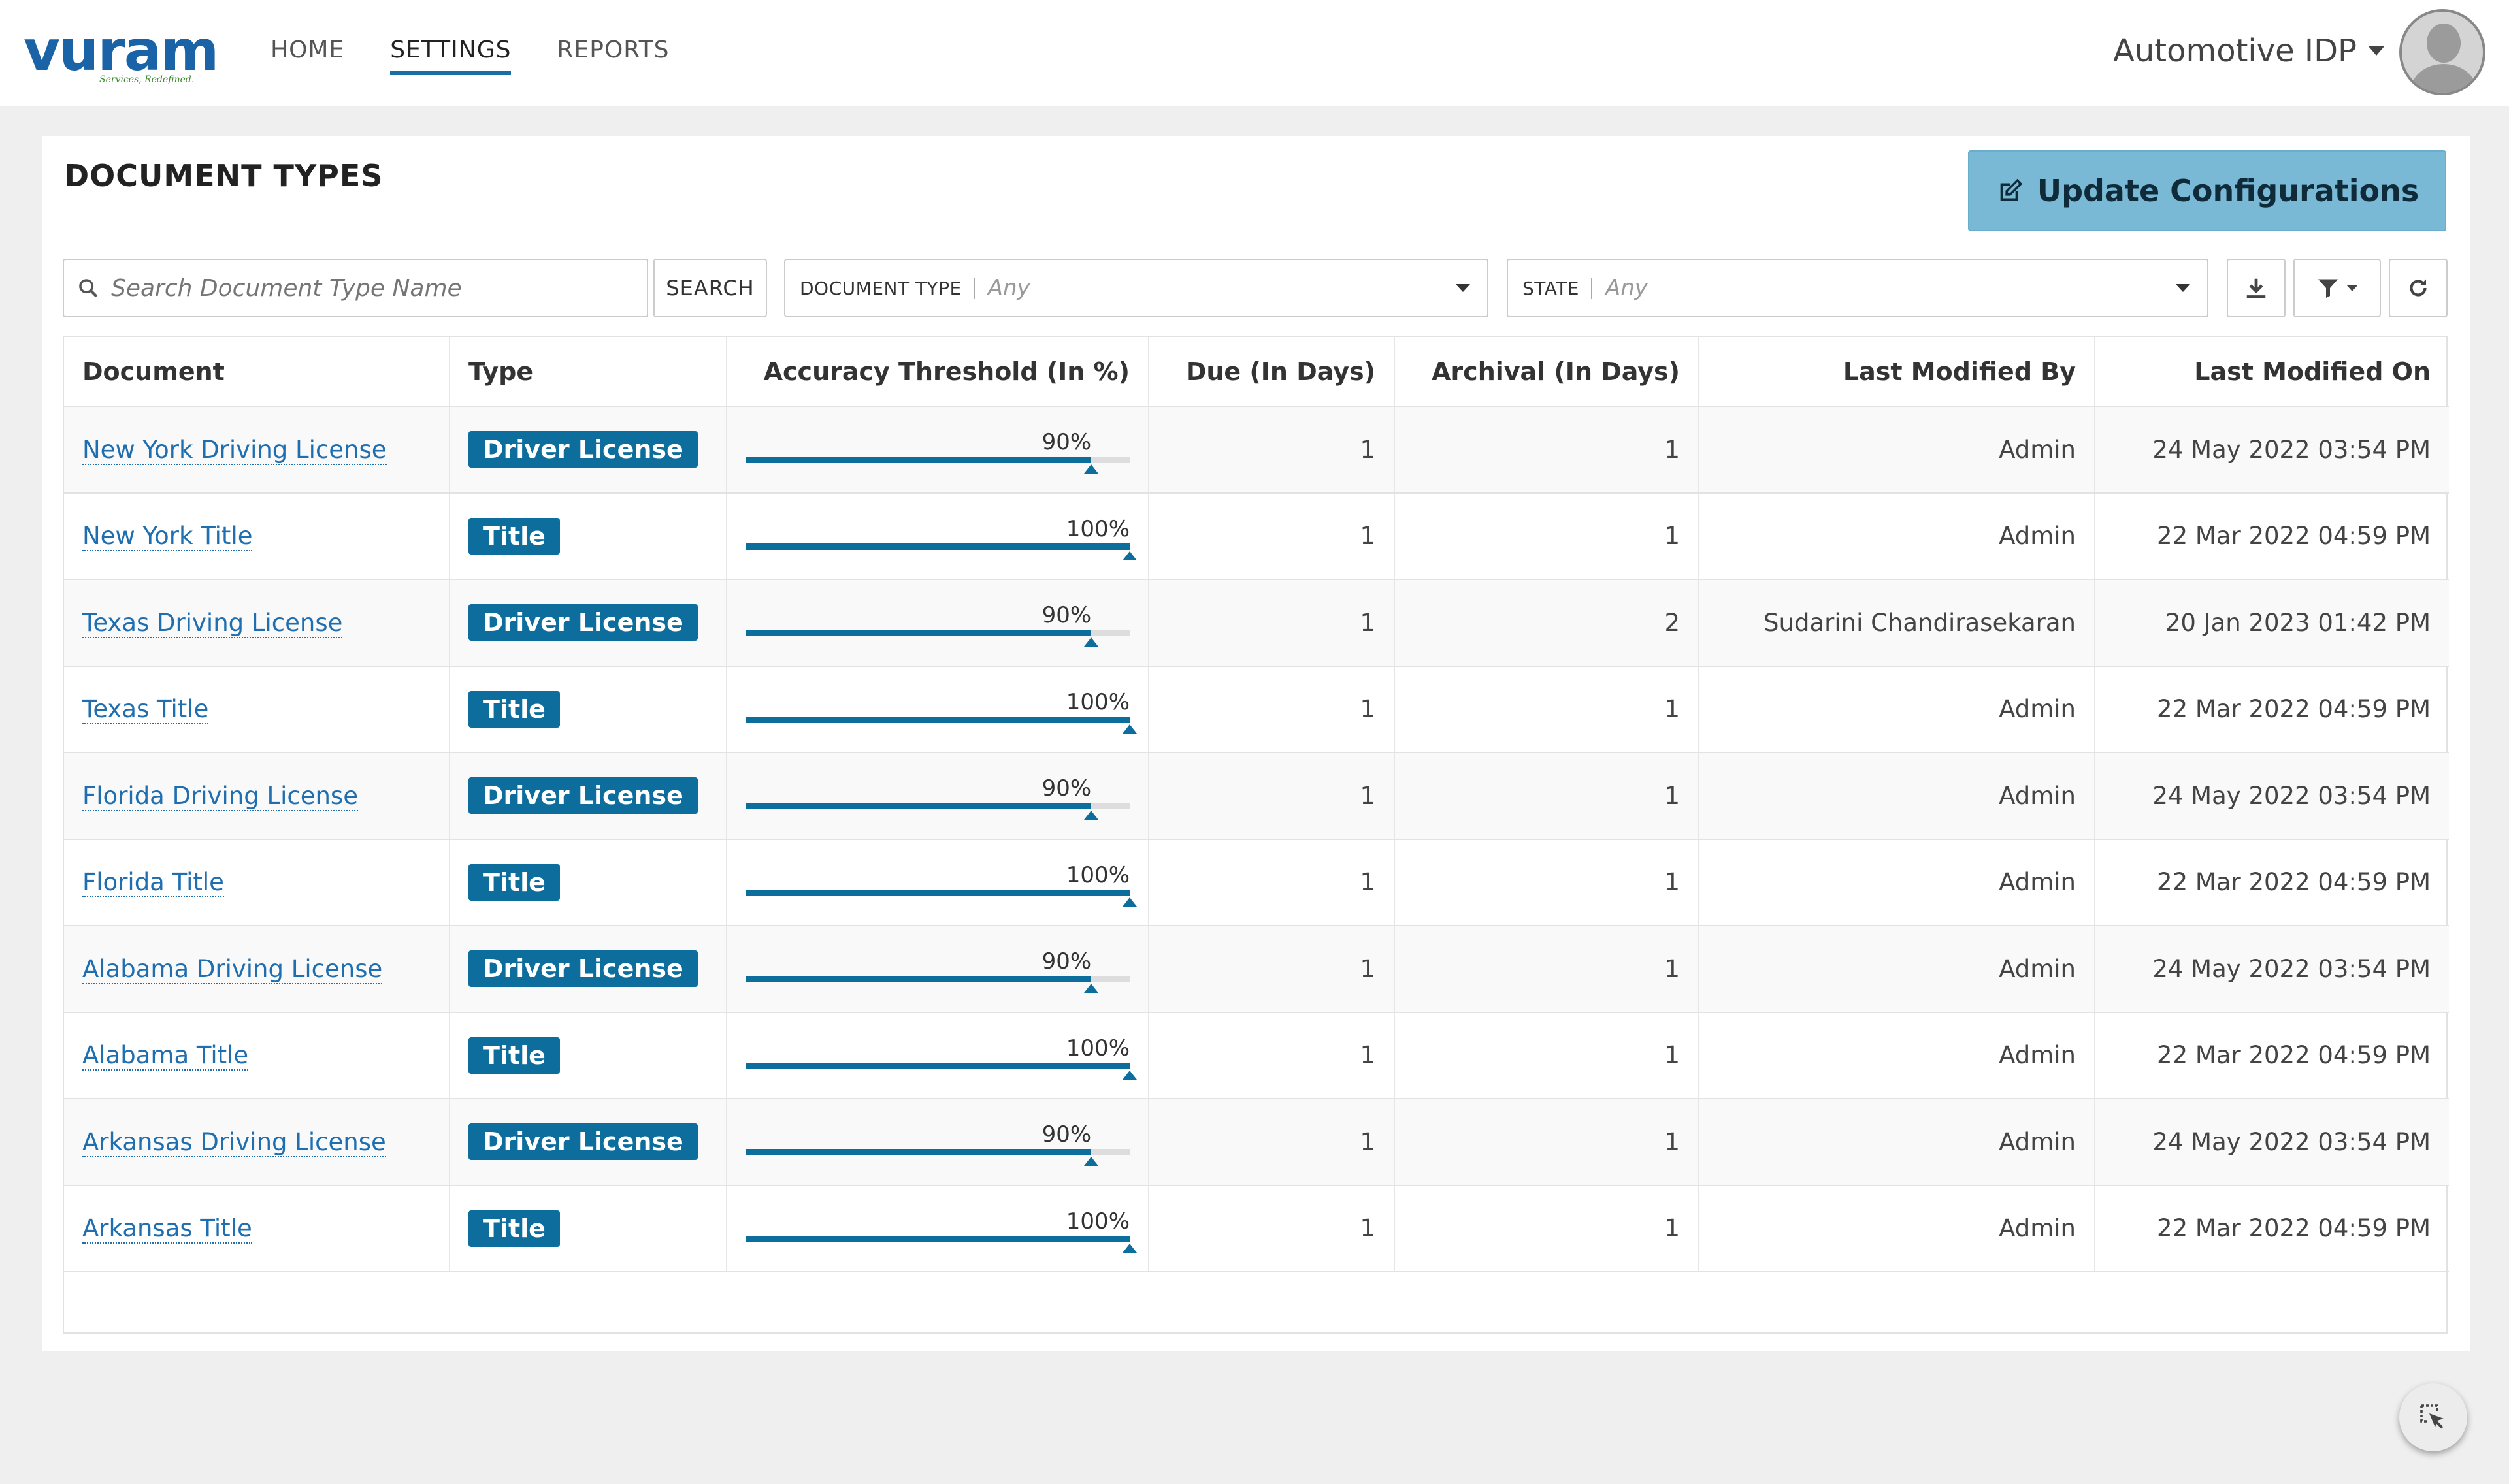 The image size is (2509, 1484). Describe the element at coordinates (2272, 1228) in the screenshot. I see `cell-modified-on: 22 Mar 2022 04:59 PM` at that location.